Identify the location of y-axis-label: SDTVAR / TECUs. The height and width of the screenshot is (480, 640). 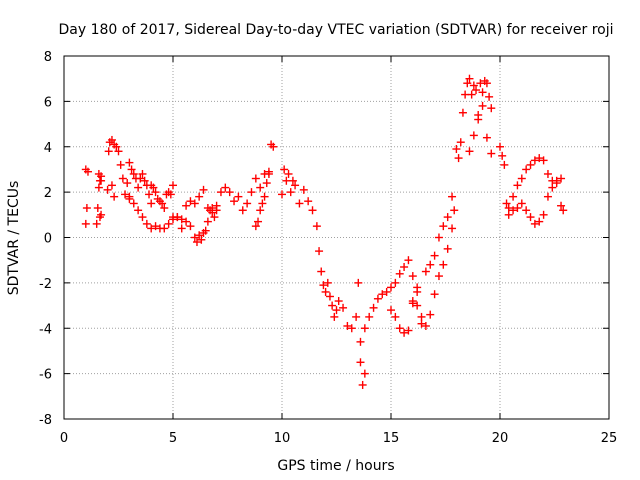
(14, 238).